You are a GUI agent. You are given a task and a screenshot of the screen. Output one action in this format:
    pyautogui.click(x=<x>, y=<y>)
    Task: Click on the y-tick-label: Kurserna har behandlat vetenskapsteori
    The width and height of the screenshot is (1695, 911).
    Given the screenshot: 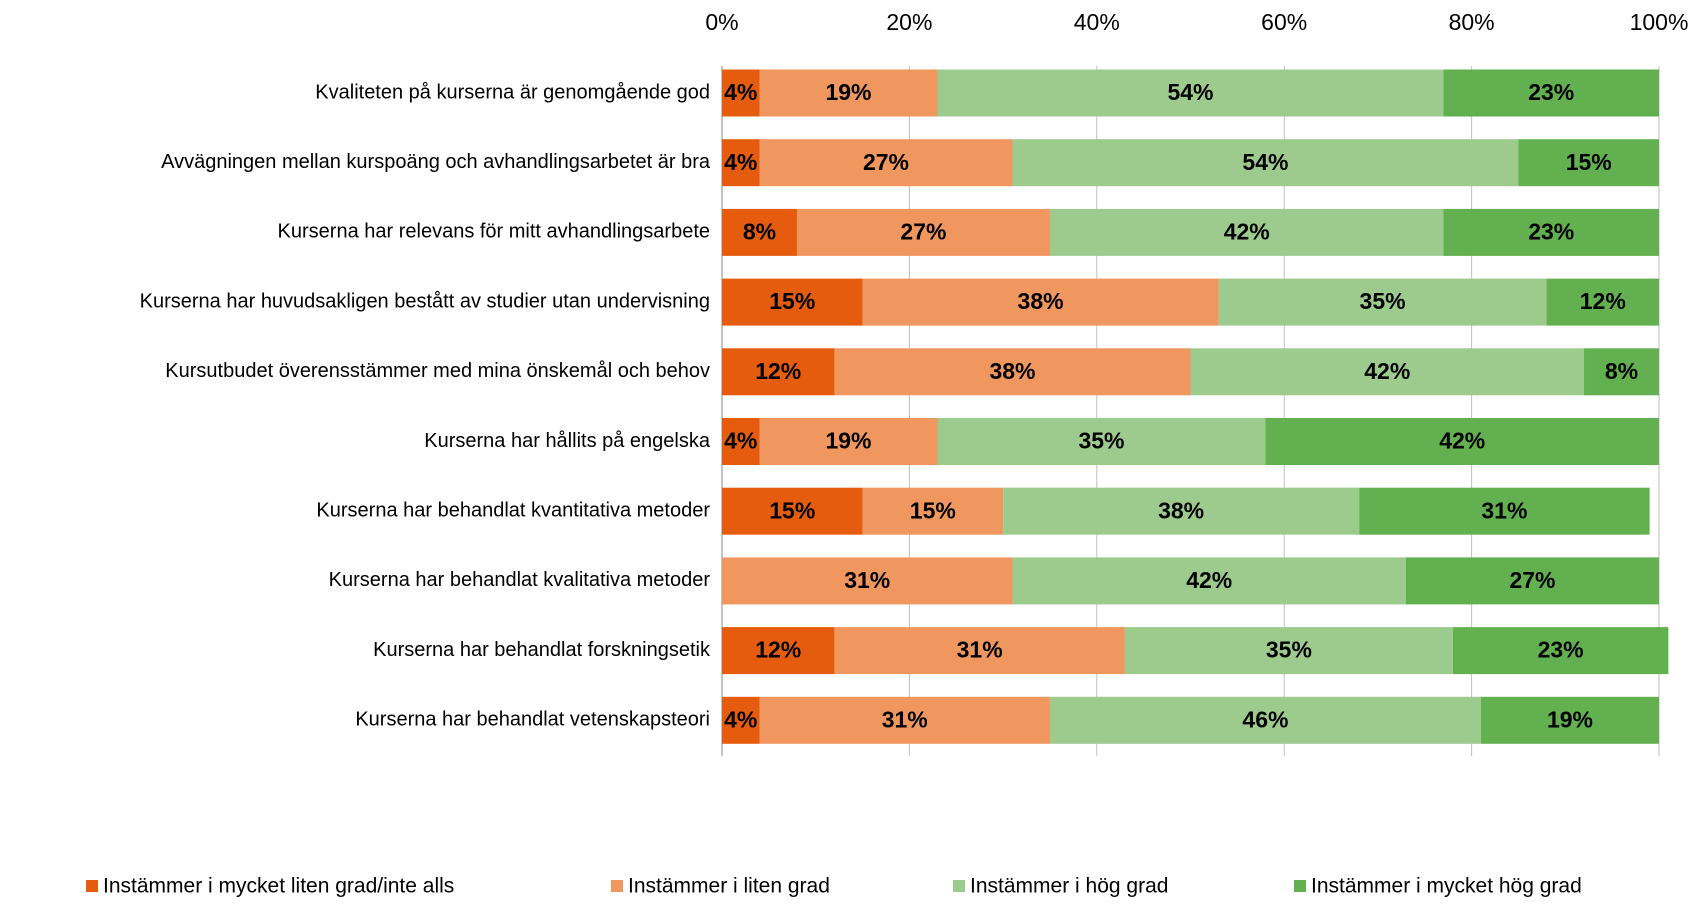 What is the action you would take?
    pyautogui.click(x=532, y=720)
    